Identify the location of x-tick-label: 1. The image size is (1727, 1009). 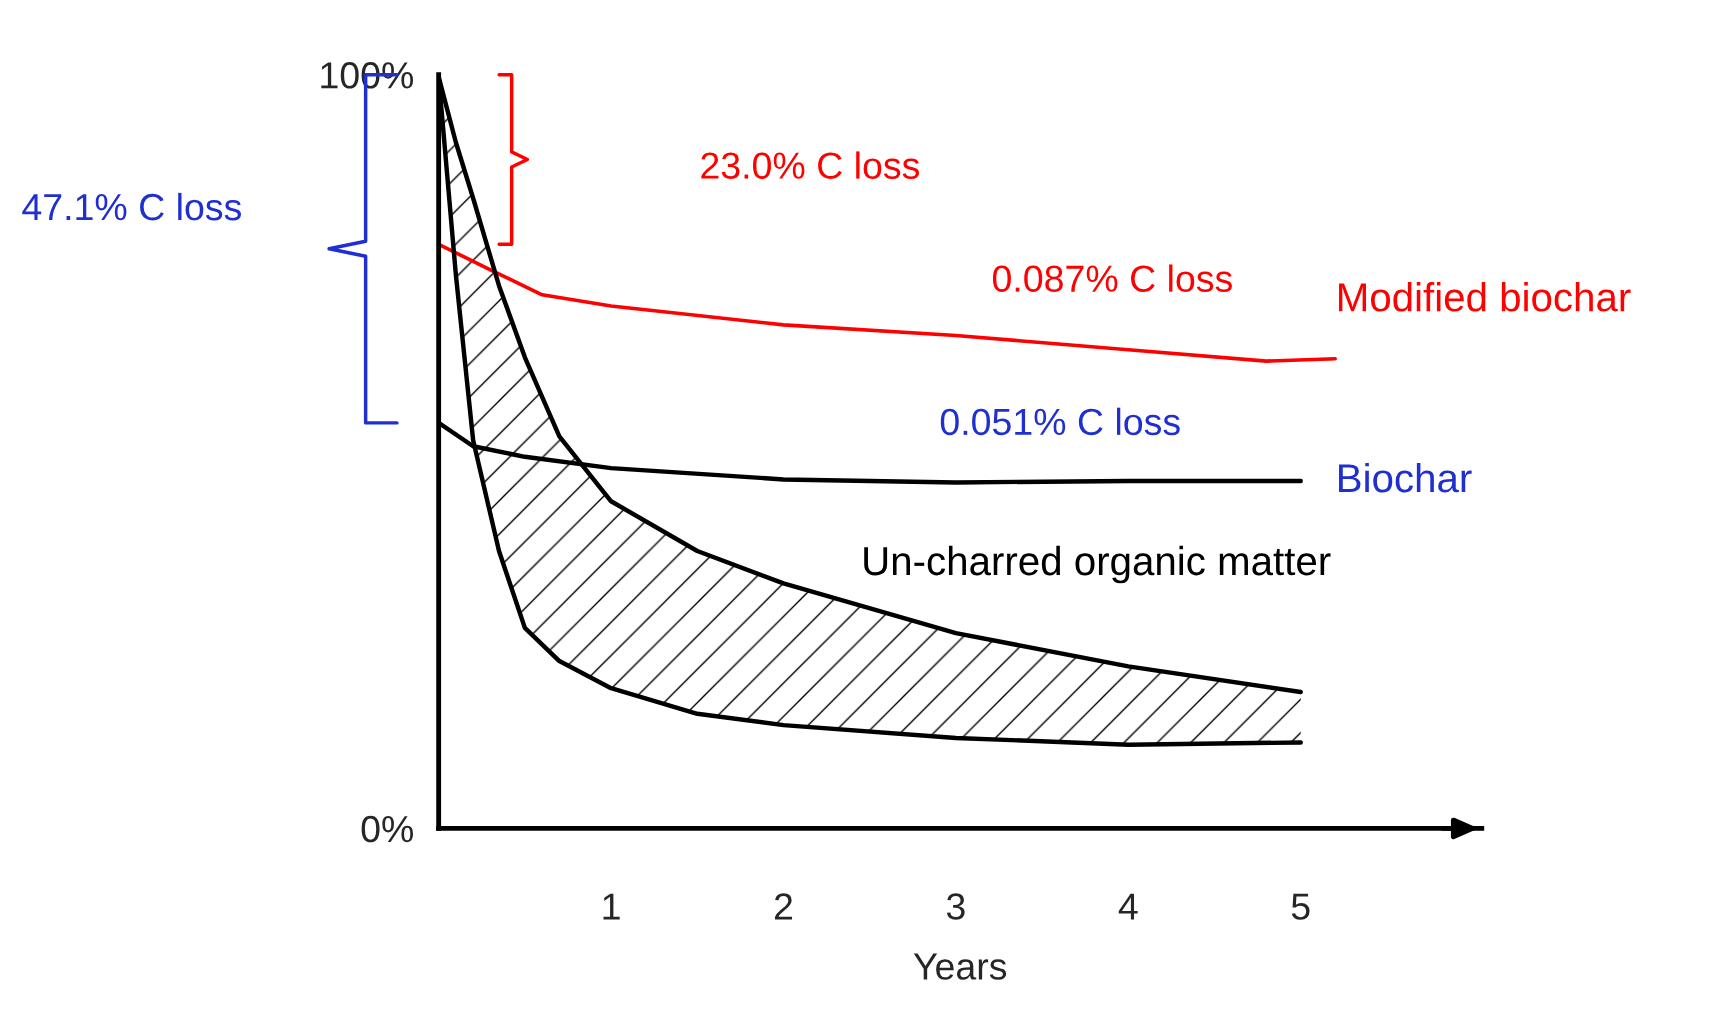
(611, 906).